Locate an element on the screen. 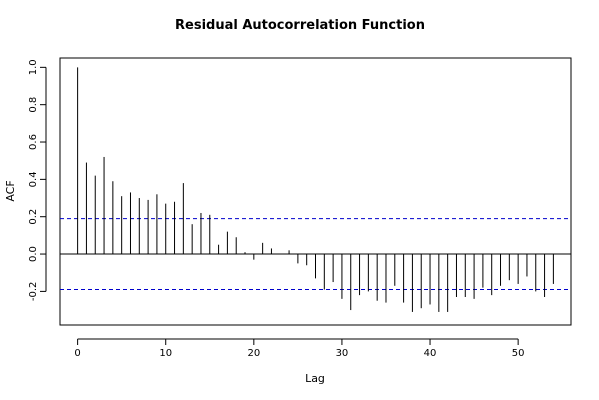  y-tick-label: 0.6 is located at coordinates (33, 142).